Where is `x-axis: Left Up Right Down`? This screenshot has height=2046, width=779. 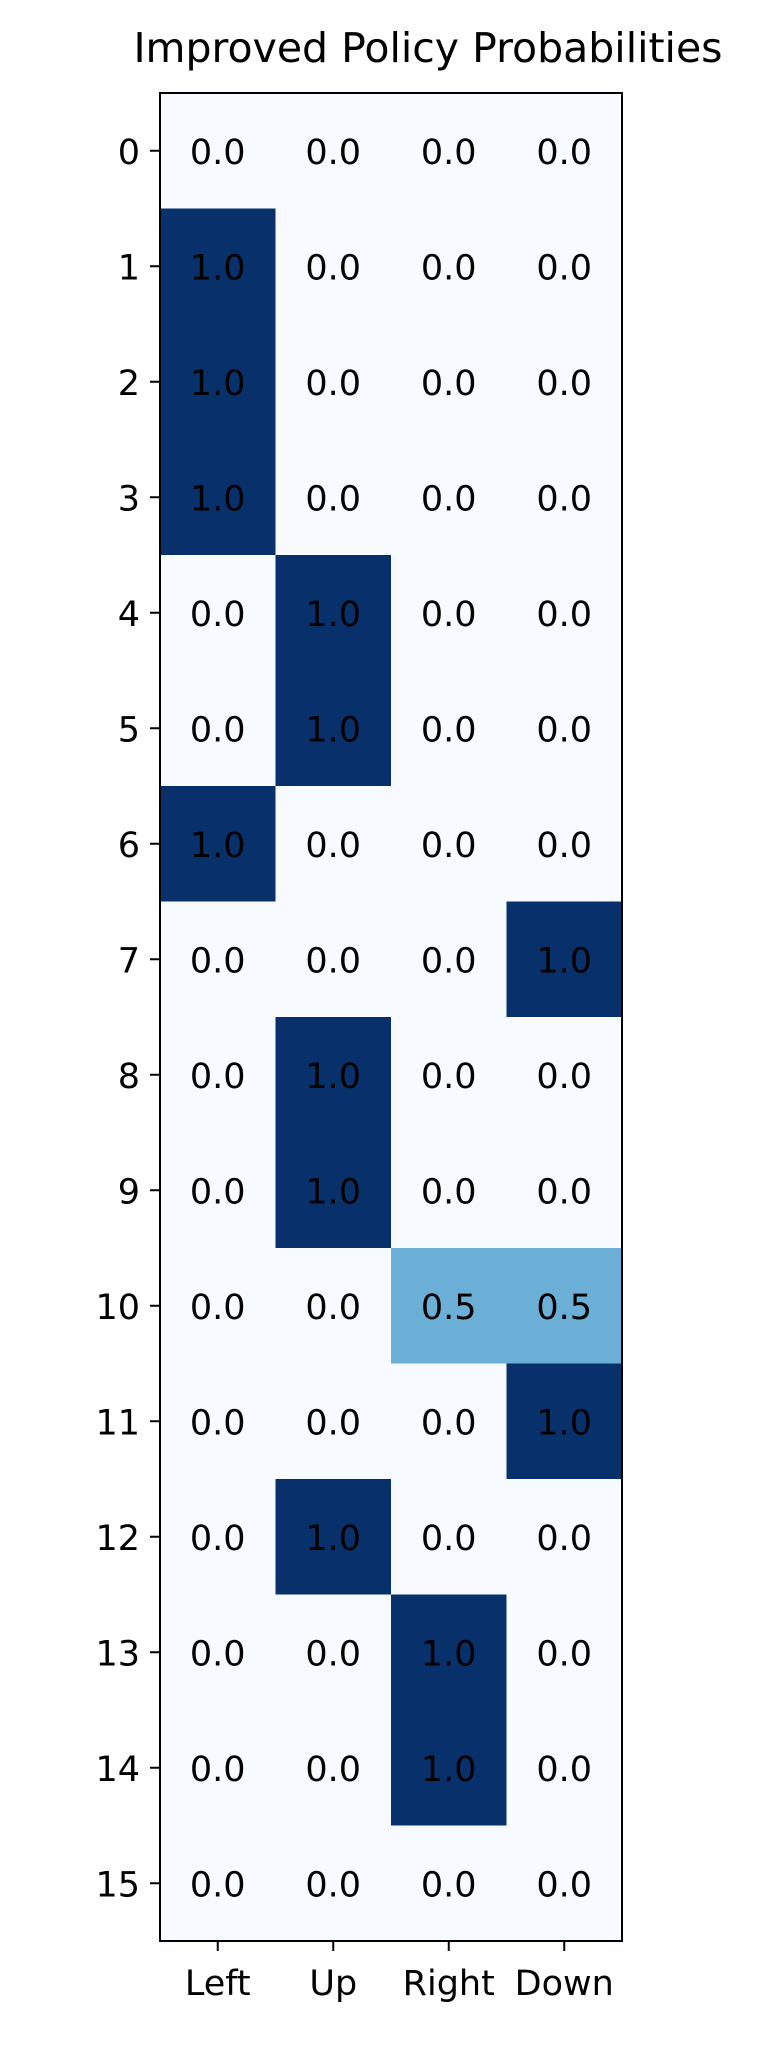 x-axis: Left Up Right Down is located at coordinates (399, 1972).